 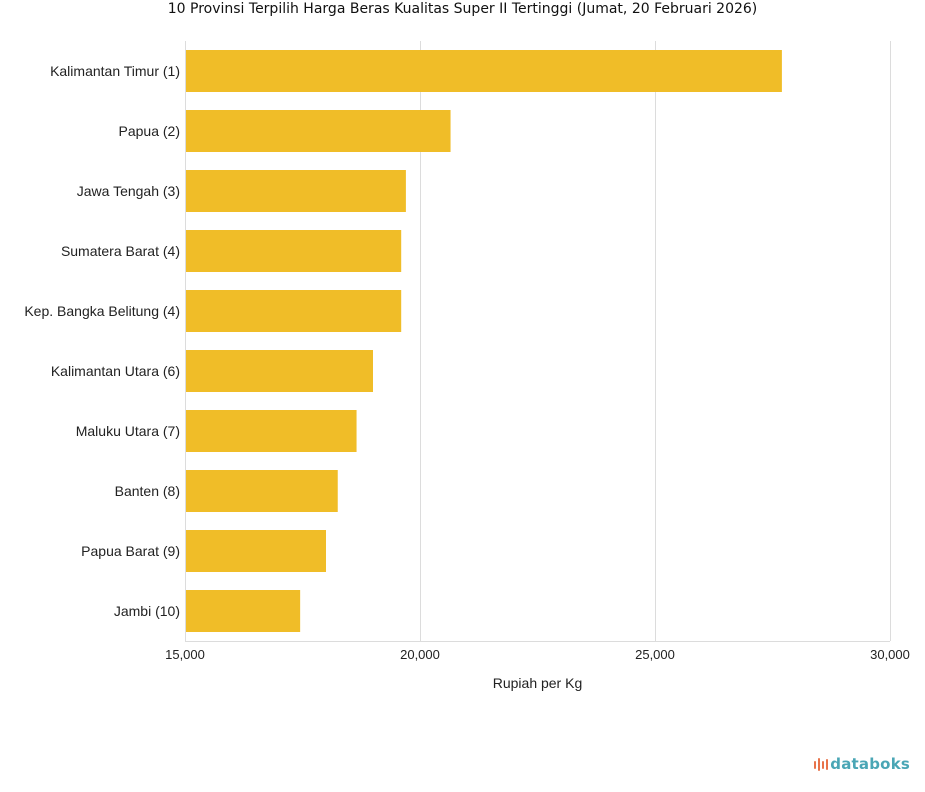 I want to click on x-tick-label: 20,000, so click(x=420, y=654).